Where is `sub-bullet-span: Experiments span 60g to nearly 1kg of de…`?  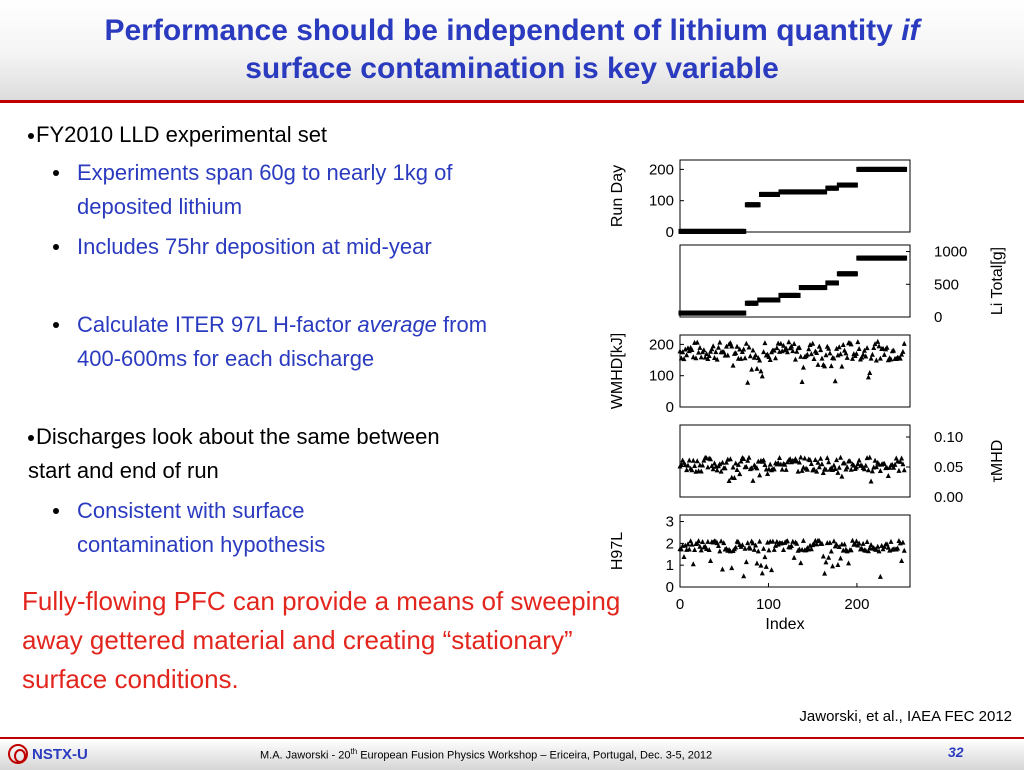
sub-bullet-span: Experiments span 60g to nearly 1kg of de… is located at coordinates (283, 190).